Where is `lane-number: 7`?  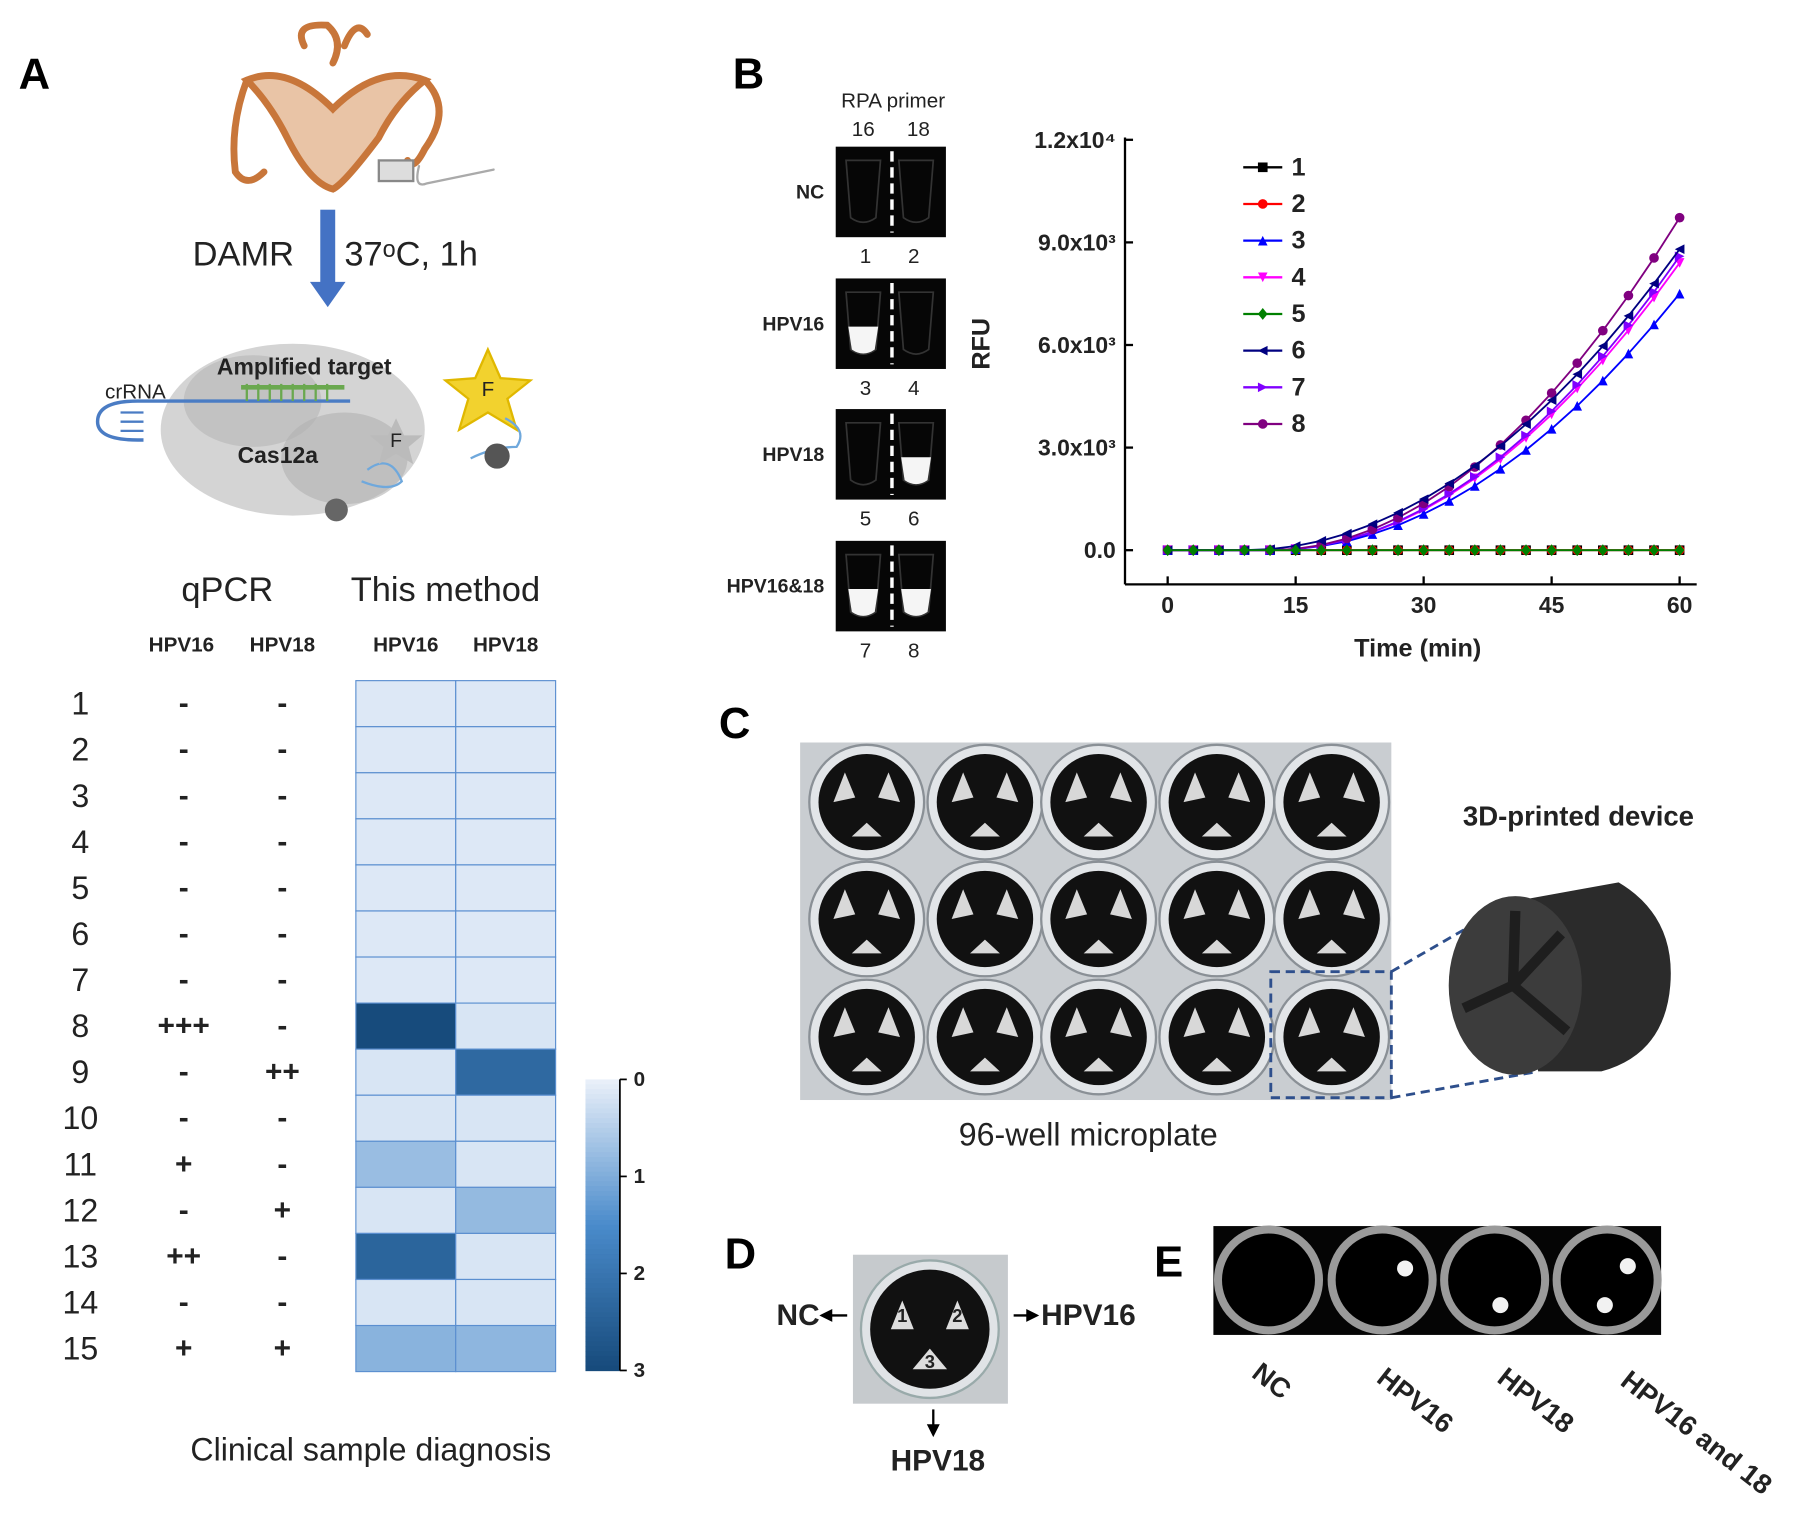 lane-number: 7 is located at coordinates (865, 650).